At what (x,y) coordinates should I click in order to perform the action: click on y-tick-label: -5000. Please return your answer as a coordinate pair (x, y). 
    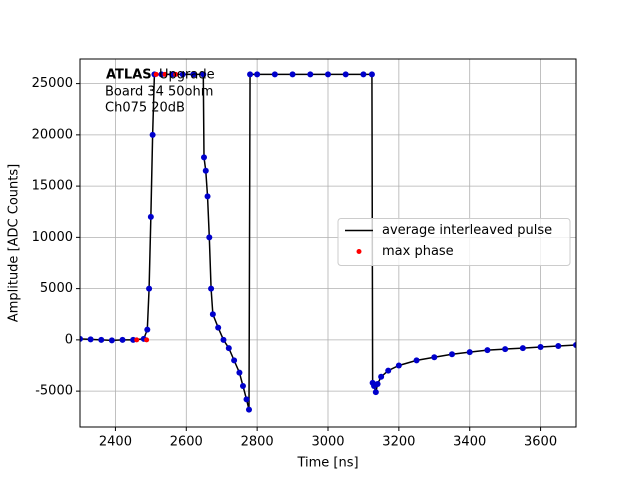
    Looking at the image, I should click on (54, 391).